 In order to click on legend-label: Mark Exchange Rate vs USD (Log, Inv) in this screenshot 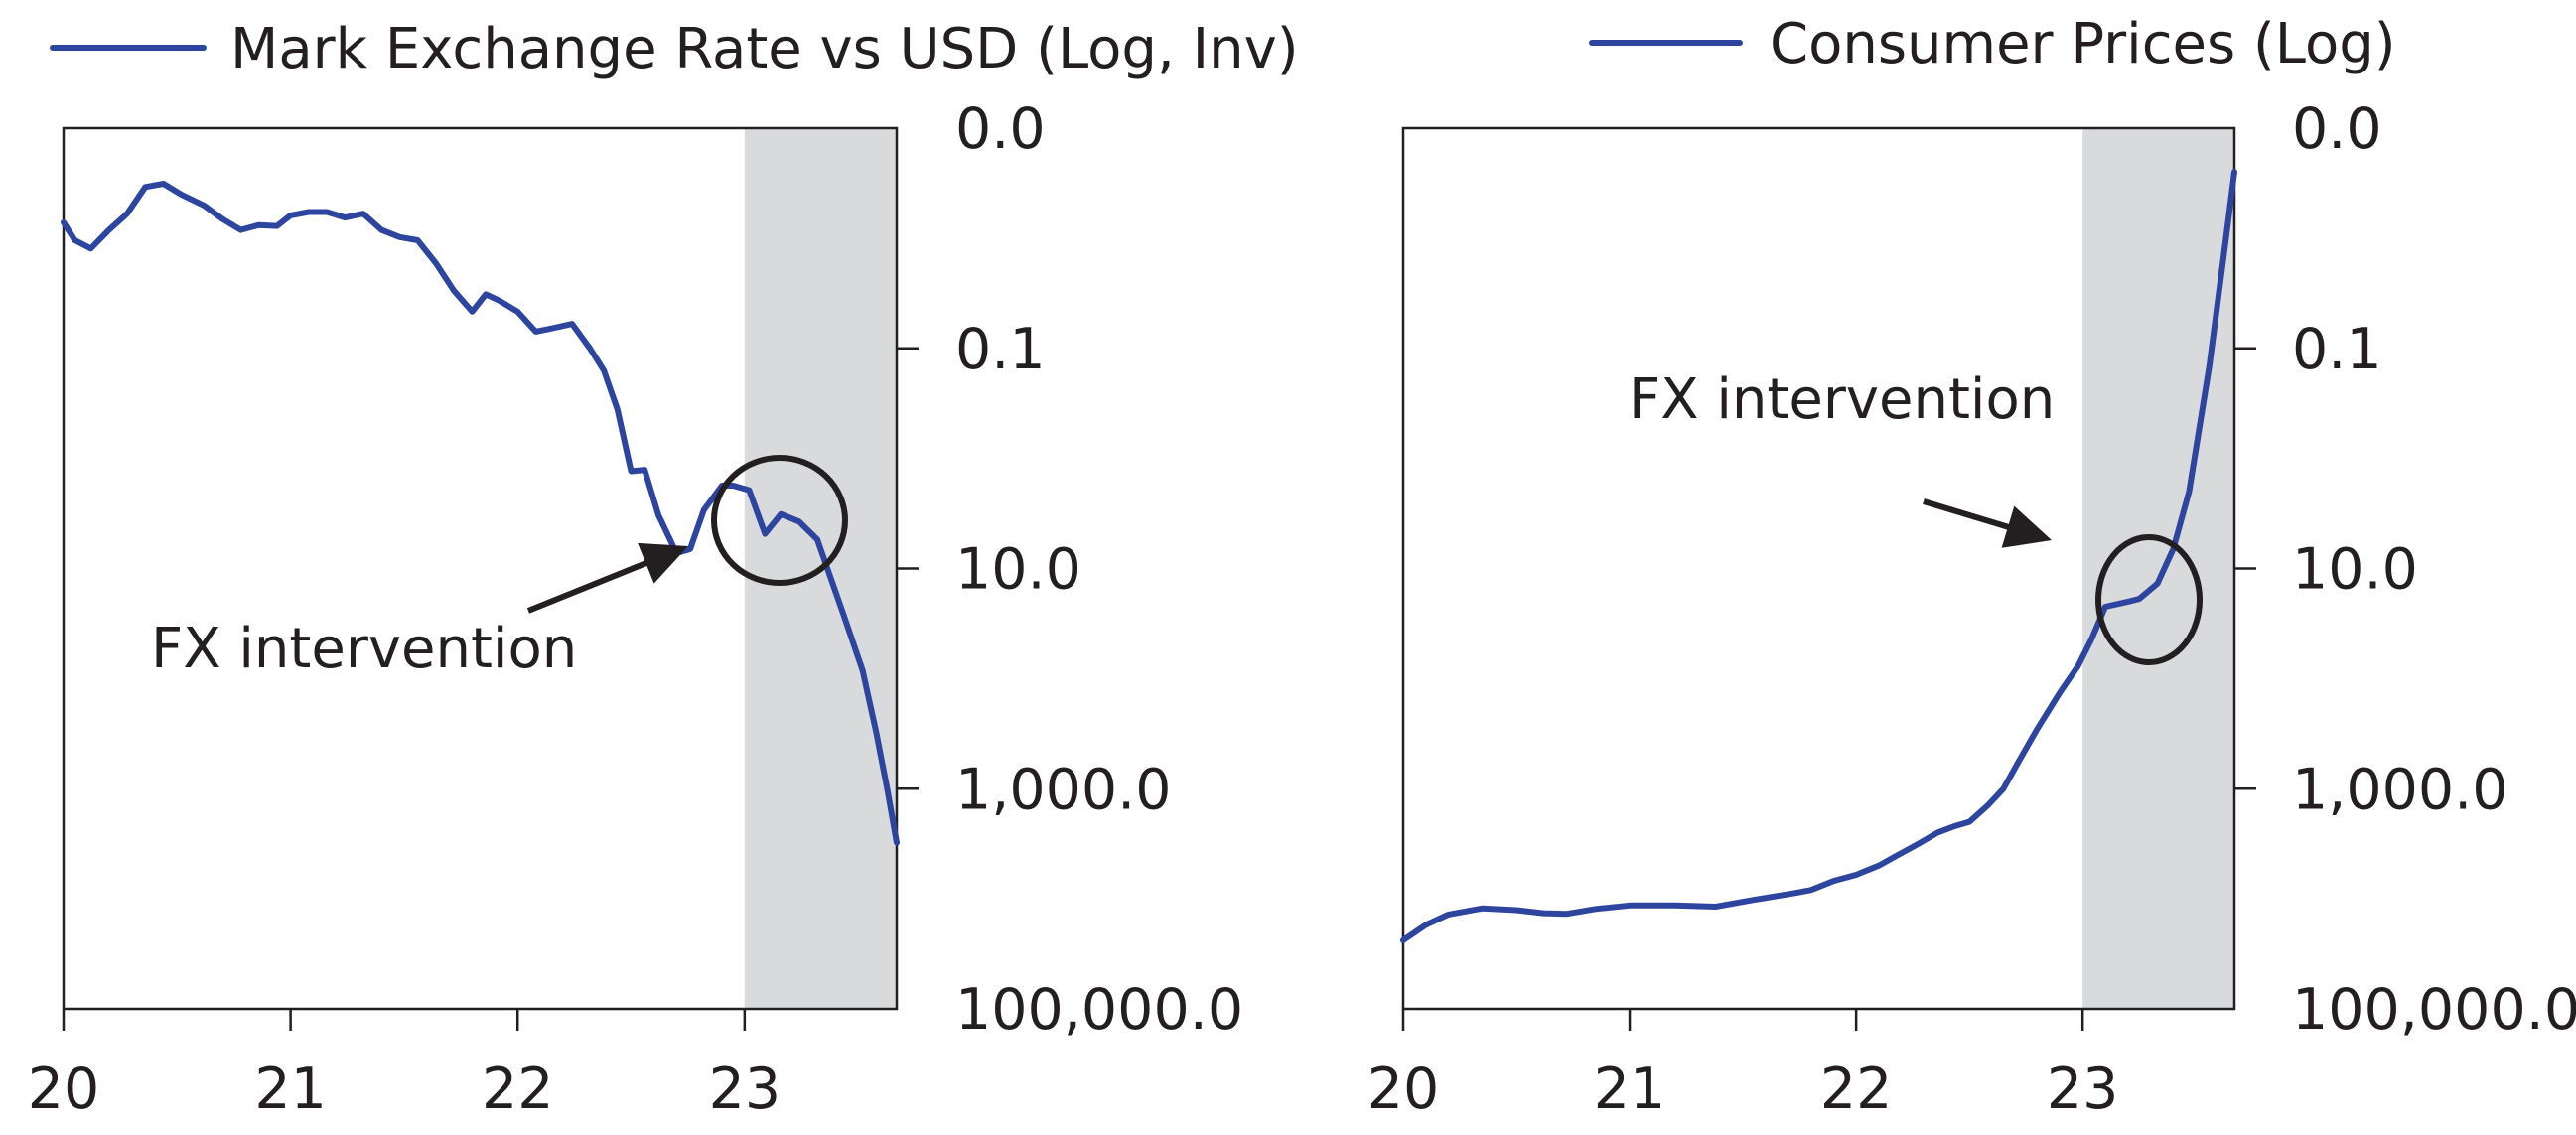, I will do `click(765, 49)`.